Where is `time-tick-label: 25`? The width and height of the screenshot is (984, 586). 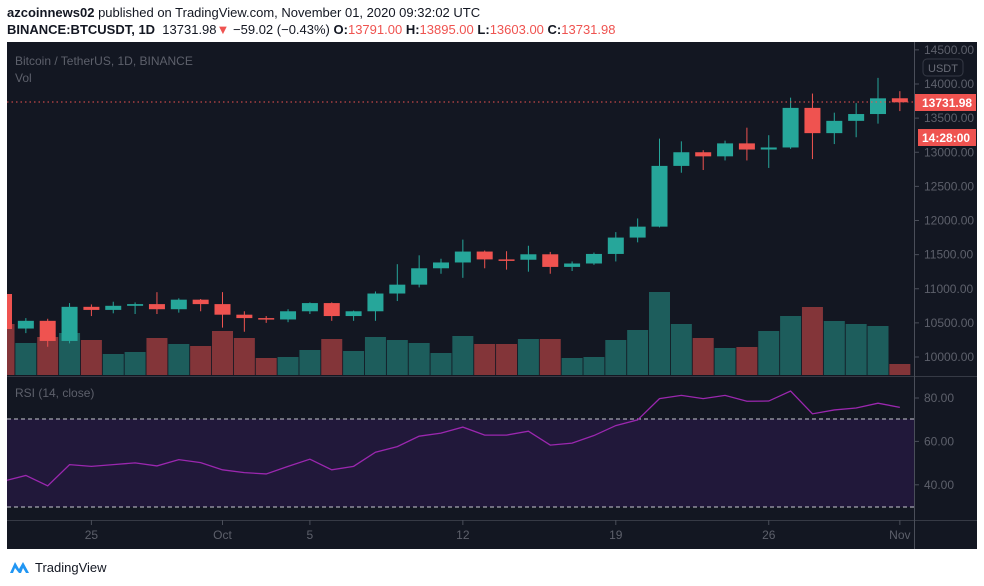
time-tick-label: 25 is located at coordinates (92, 535).